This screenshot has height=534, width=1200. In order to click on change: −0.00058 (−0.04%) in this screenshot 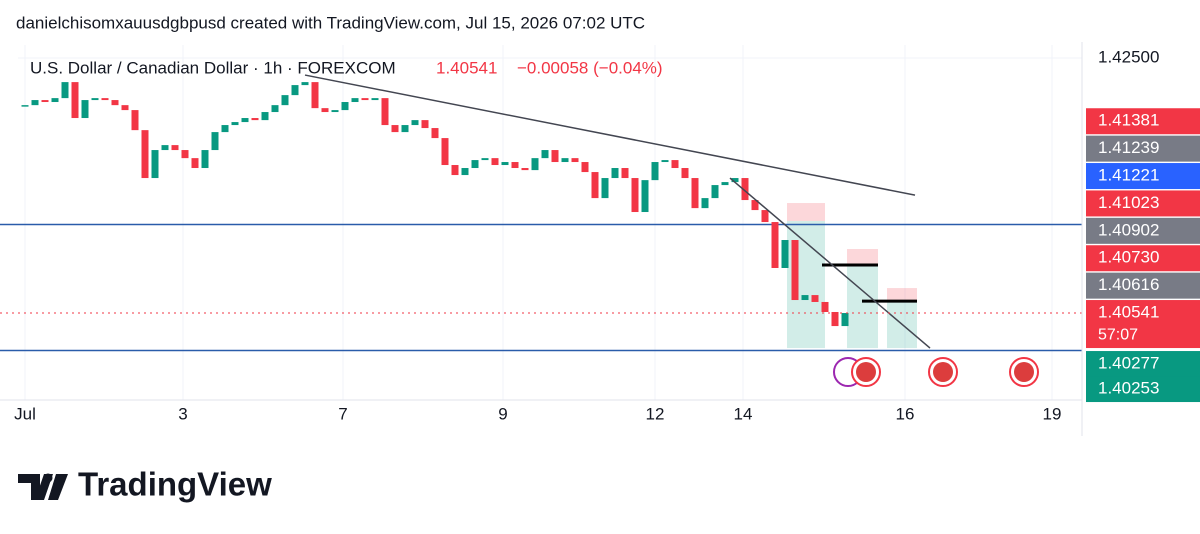, I will do `click(590, 67)`.